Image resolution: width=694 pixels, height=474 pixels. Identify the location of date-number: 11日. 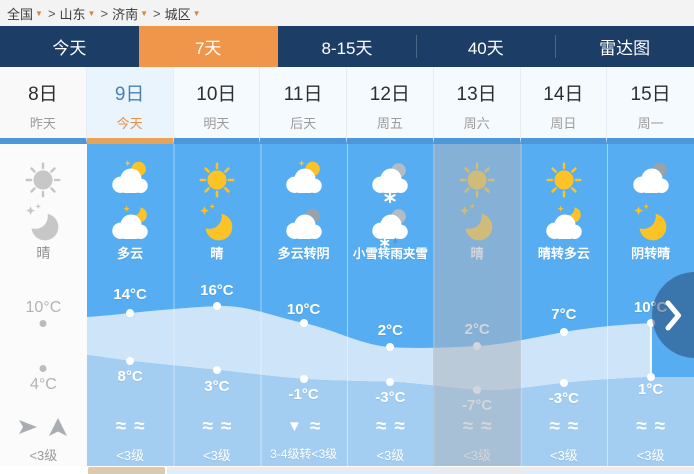
(303, 94).